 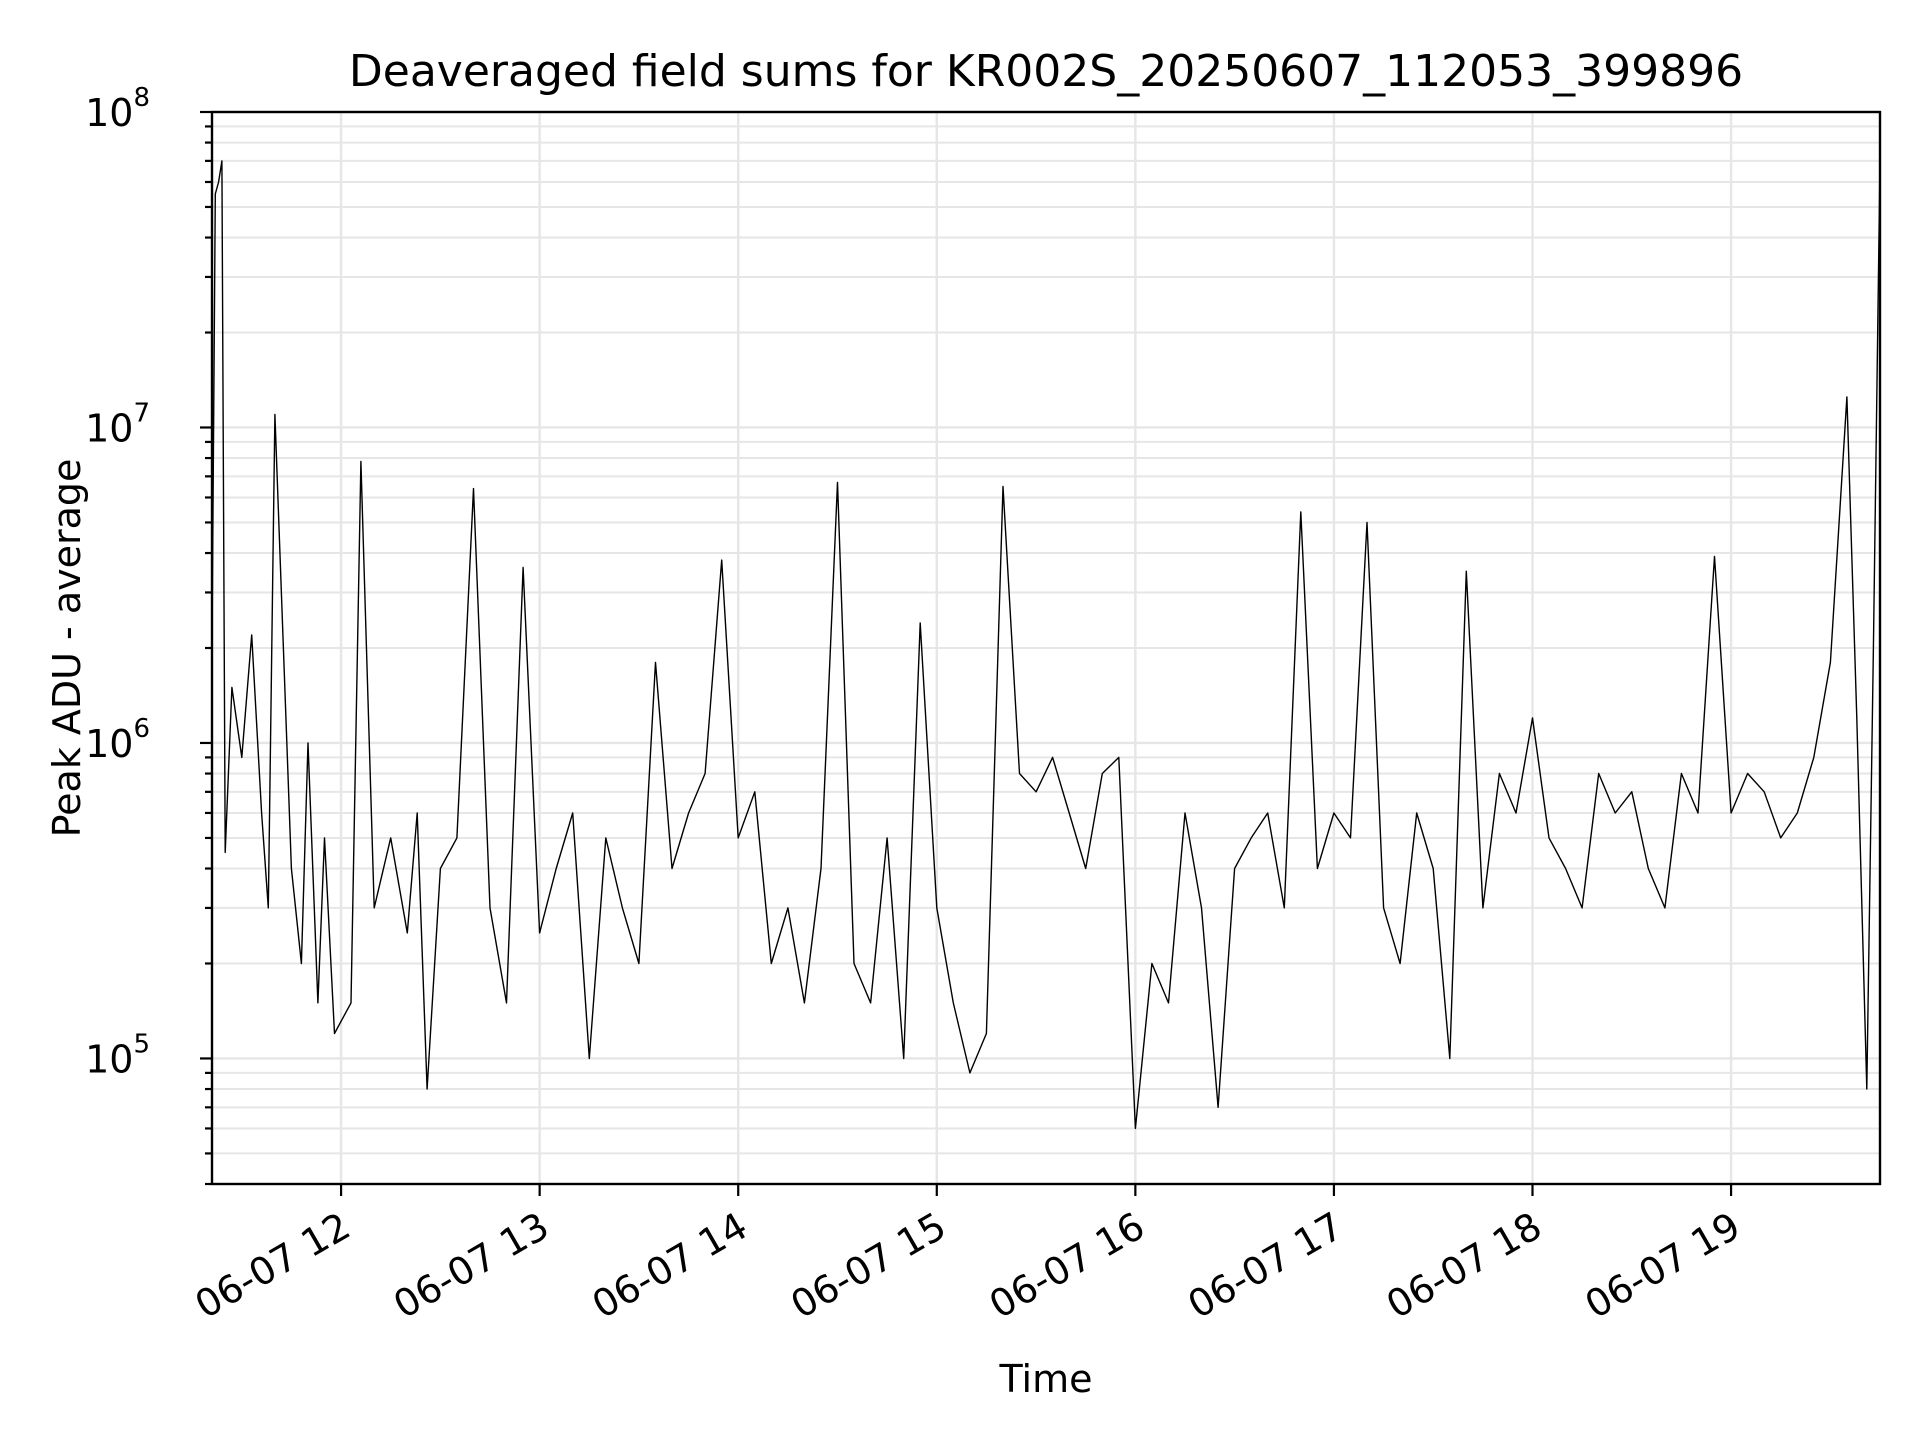 I want to click on x-tick-label: 06-07 17, so click(x=1265, y=1266).